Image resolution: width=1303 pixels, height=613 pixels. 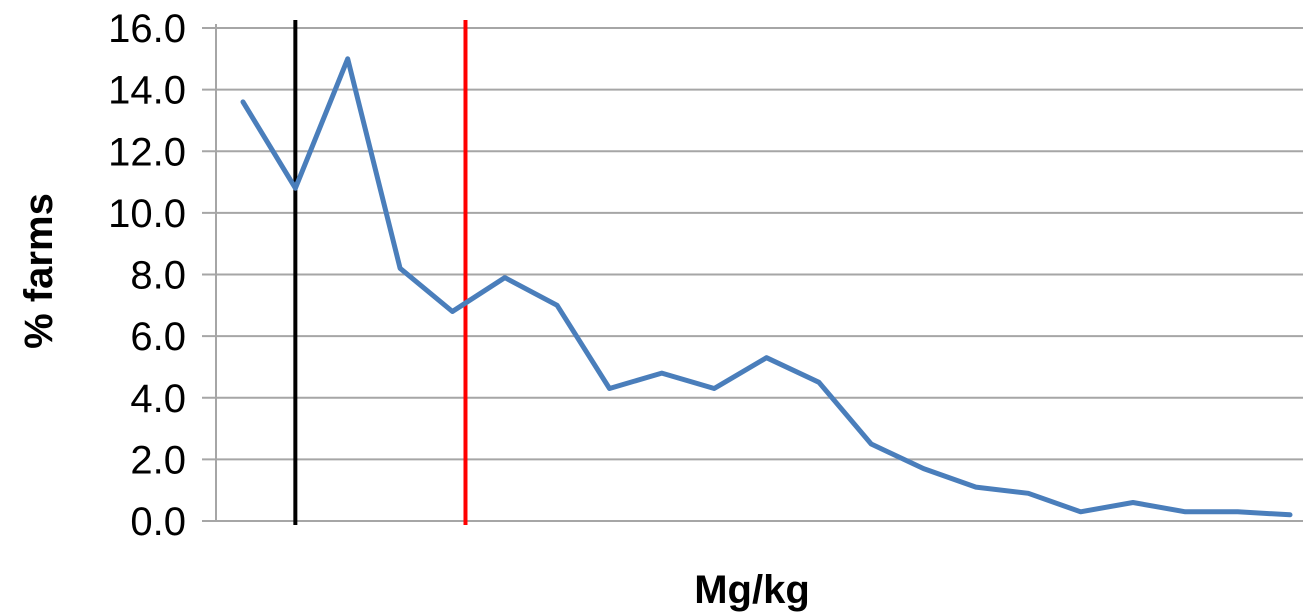 I want to click on y-tick-label: 4.0, so click(x=158, y=399).